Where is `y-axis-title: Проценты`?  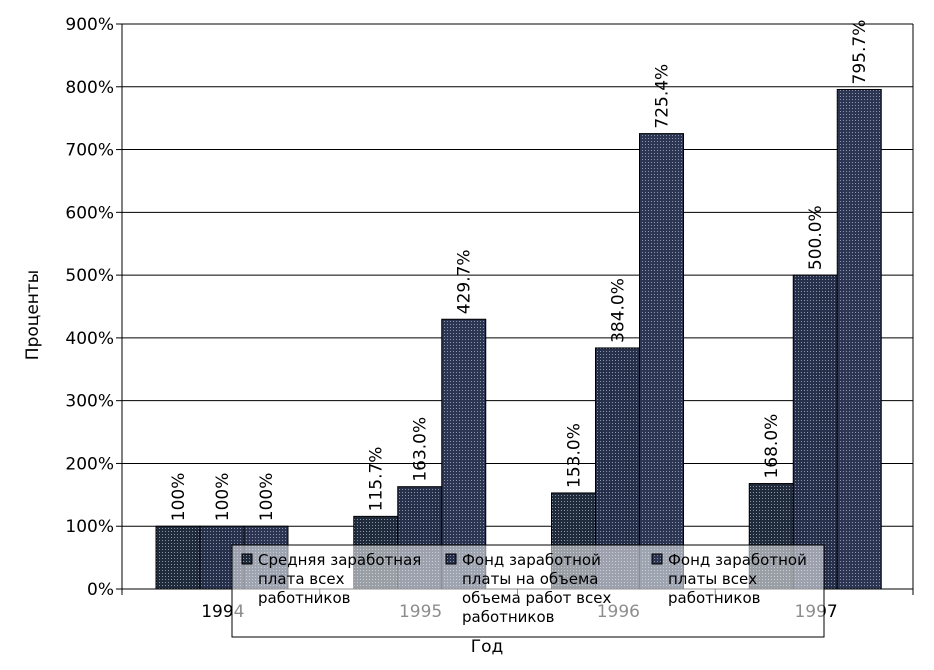
y-axis-title: Проценты is located at coordinates (33, 315).